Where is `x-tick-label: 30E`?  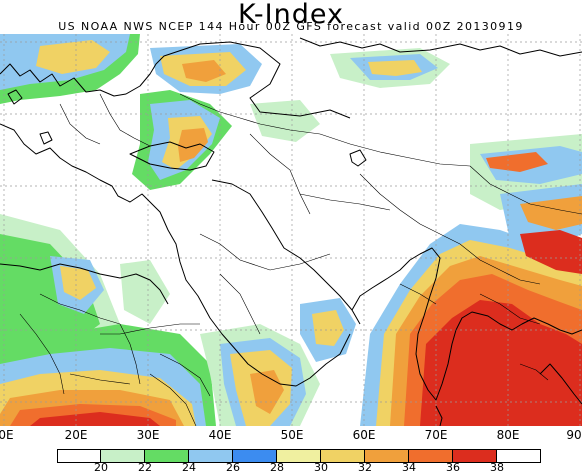
x-tick-label: 30E is located at coordinates (148, 435).